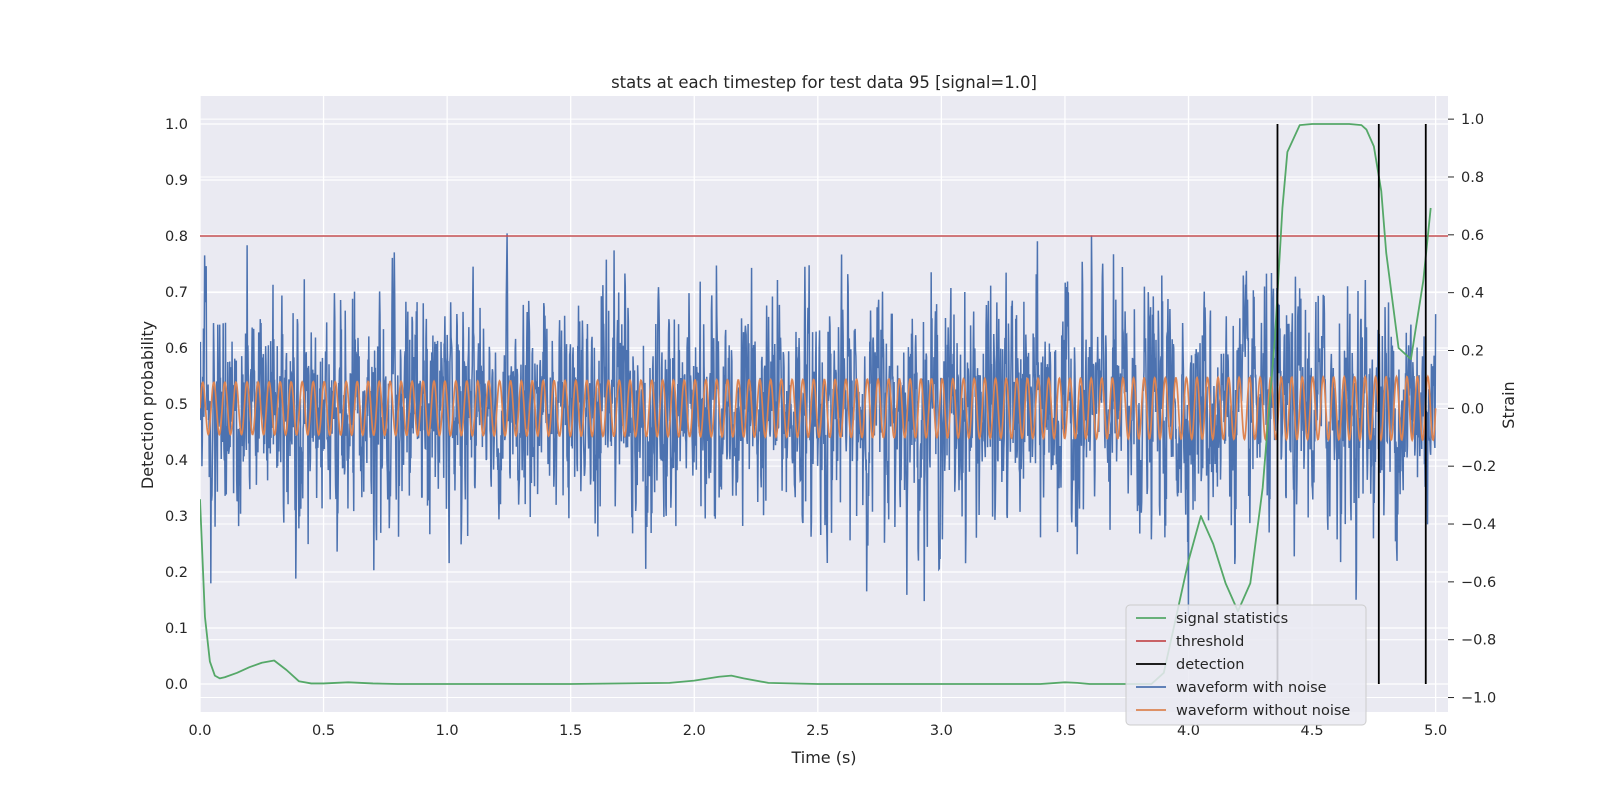 This screenshot has width=1600, height=800. I want to click on y2-tick-label: −0.2, so click(1478, 467).